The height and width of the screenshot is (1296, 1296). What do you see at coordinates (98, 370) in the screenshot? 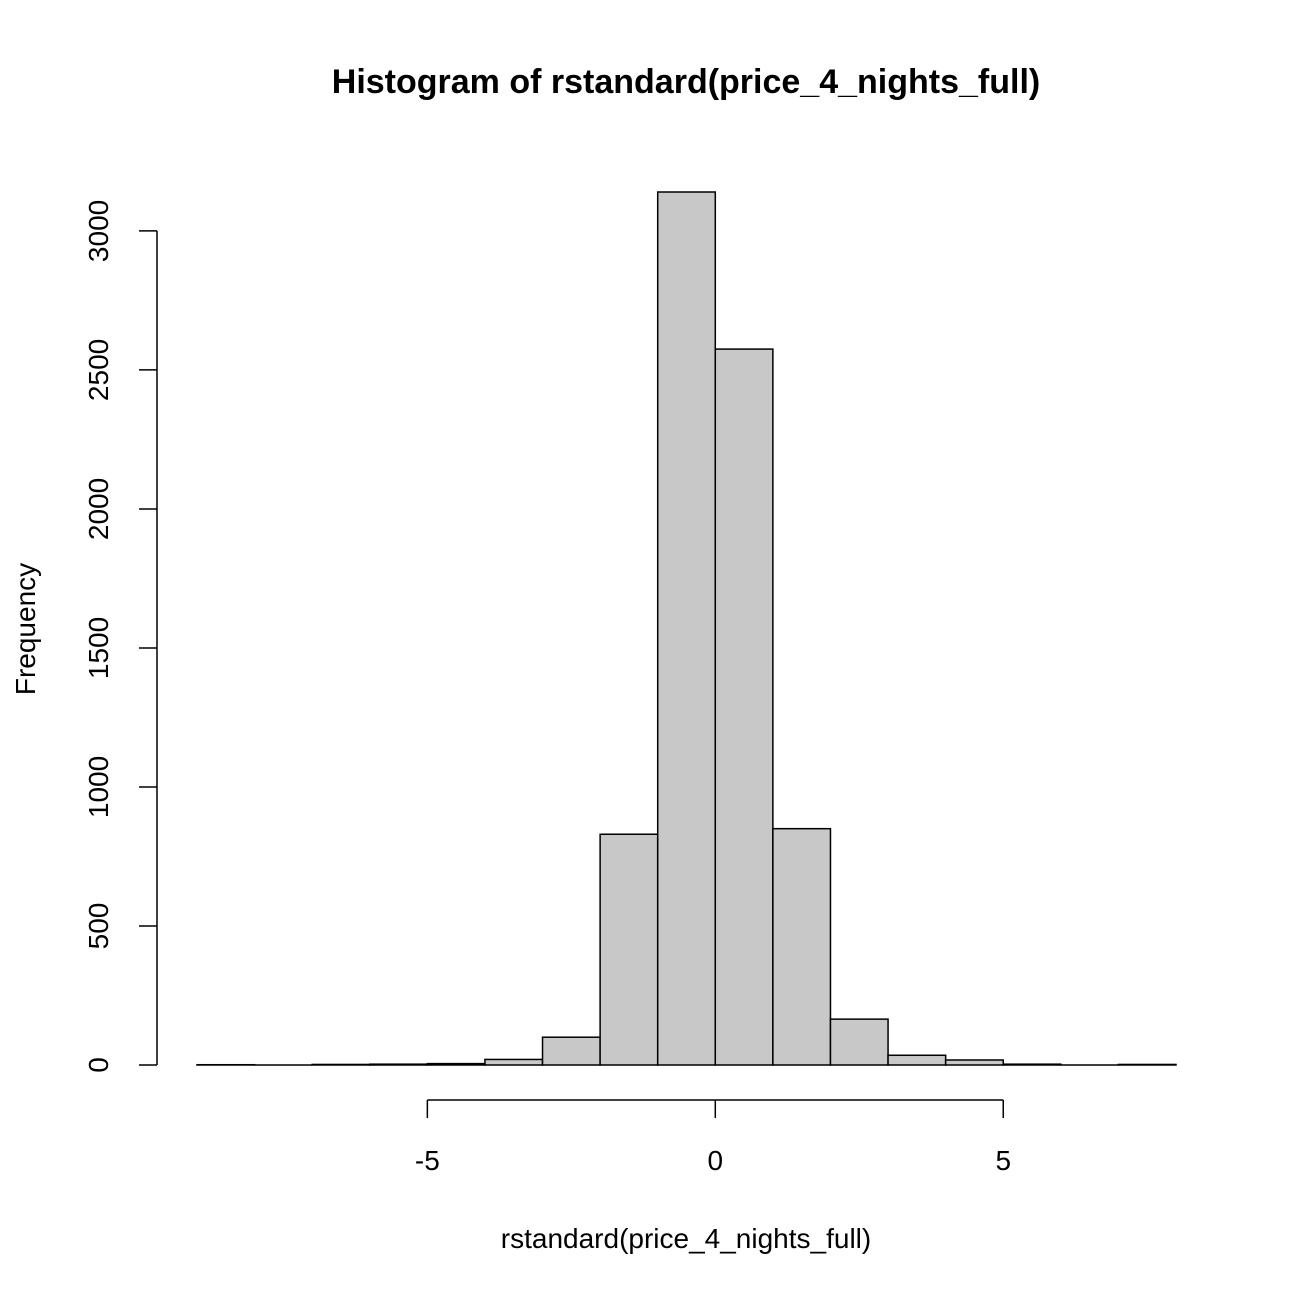
I see `y-tick-label: 2500` at bounding box center [98, 370].